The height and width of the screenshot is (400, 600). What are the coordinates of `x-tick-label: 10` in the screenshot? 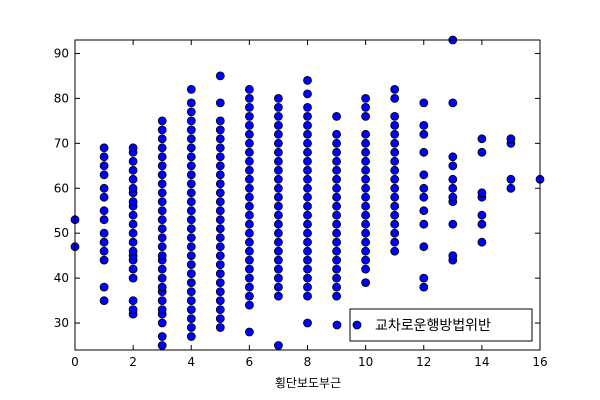 It's located at (365, 362).